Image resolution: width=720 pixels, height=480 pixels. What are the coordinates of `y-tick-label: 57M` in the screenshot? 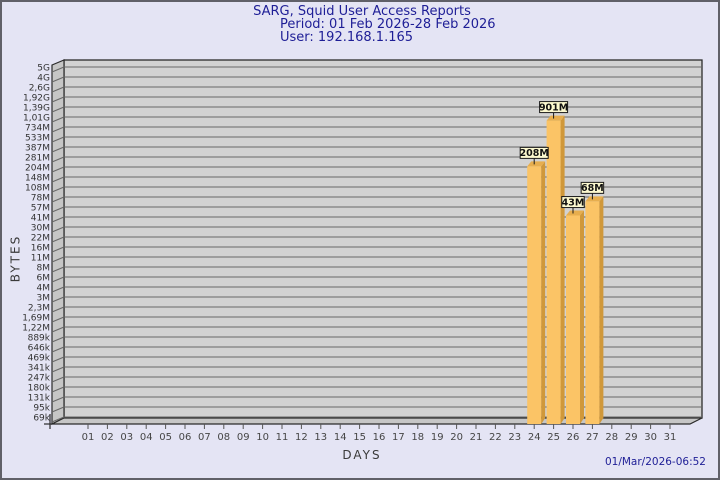 It's located at (40, 209).